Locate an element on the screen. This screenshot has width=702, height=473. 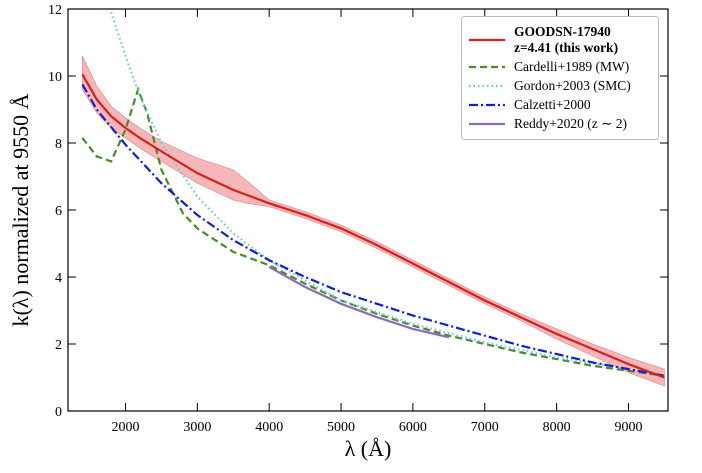
x-tick-label: 7000 is located at coordinates (485, 427).